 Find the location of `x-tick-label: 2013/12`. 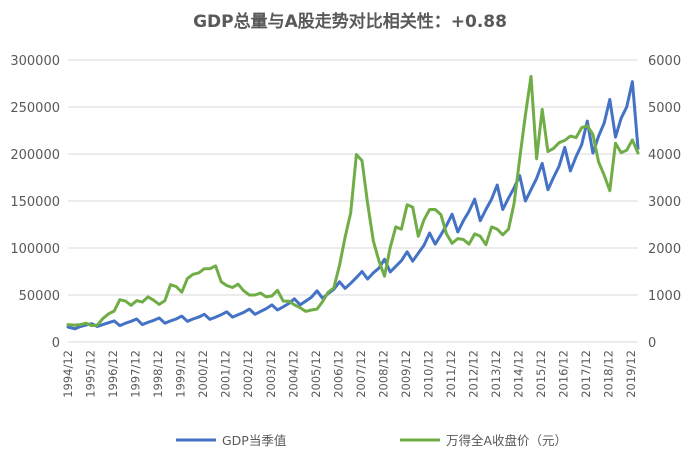

x-tick-label: 2013/12 is located at coordinates (496, 374).